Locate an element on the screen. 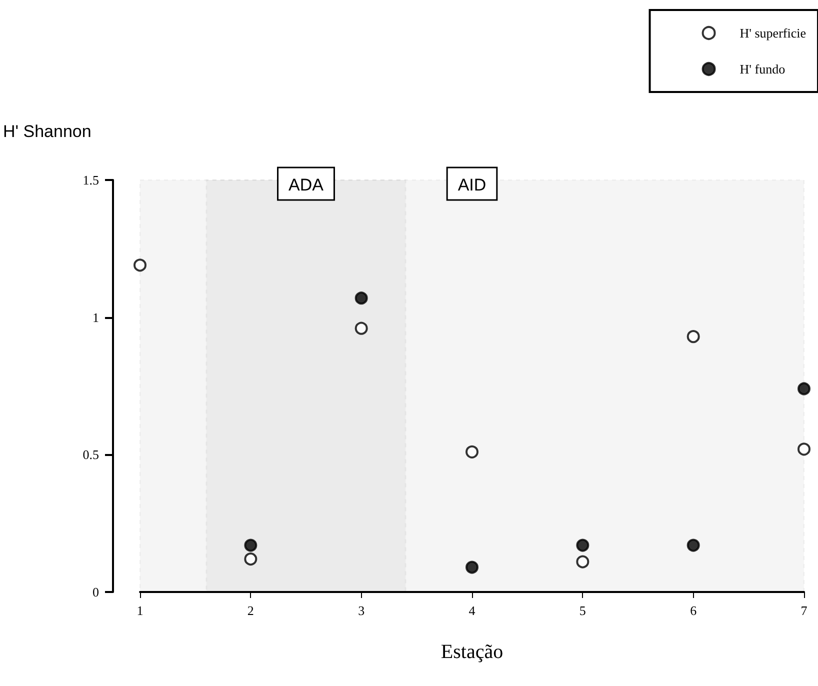 This screenshot has width=818, height=686. legend-label: H' superficie is located at coordinates (773, 33).